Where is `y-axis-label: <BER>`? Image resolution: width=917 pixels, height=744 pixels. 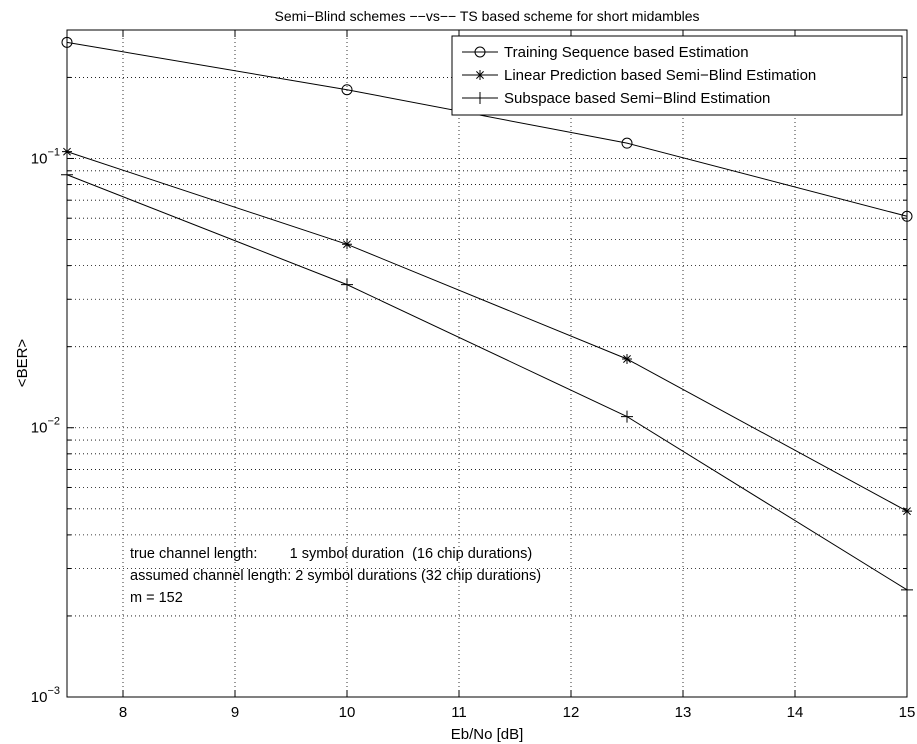 y-axis-label: <BER> is located at coordinates (22, 363).